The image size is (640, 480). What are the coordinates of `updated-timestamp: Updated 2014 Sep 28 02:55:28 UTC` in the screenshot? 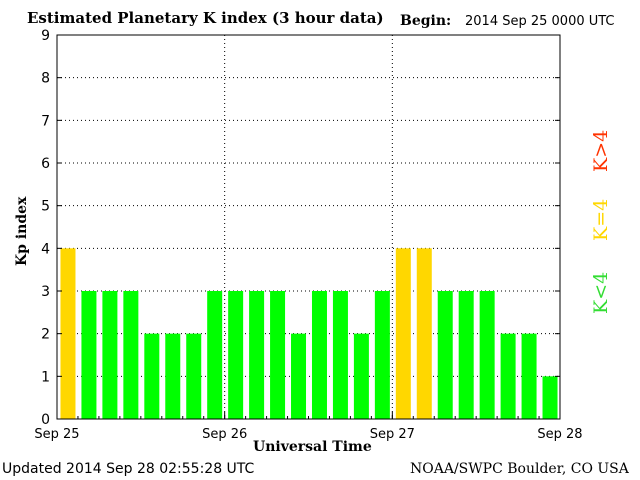 It's located at (128, 469).